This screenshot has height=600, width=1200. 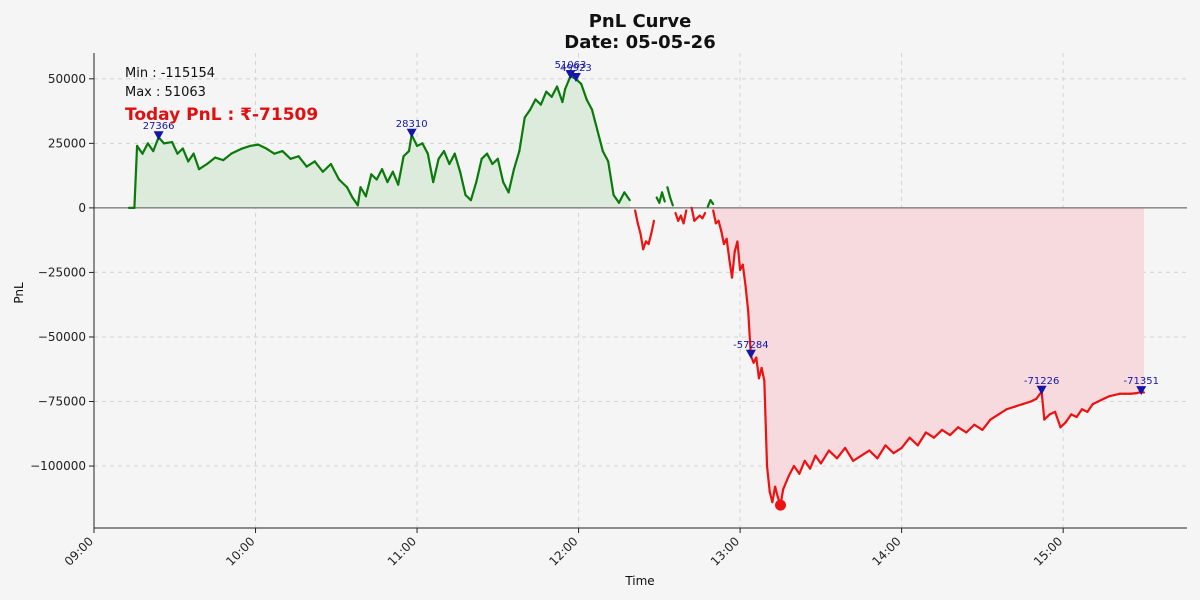 What do you see at coordinates (58, 466) in the screenshot?
I see `y-tick-label: −100000` at bounding box center [58, 466].